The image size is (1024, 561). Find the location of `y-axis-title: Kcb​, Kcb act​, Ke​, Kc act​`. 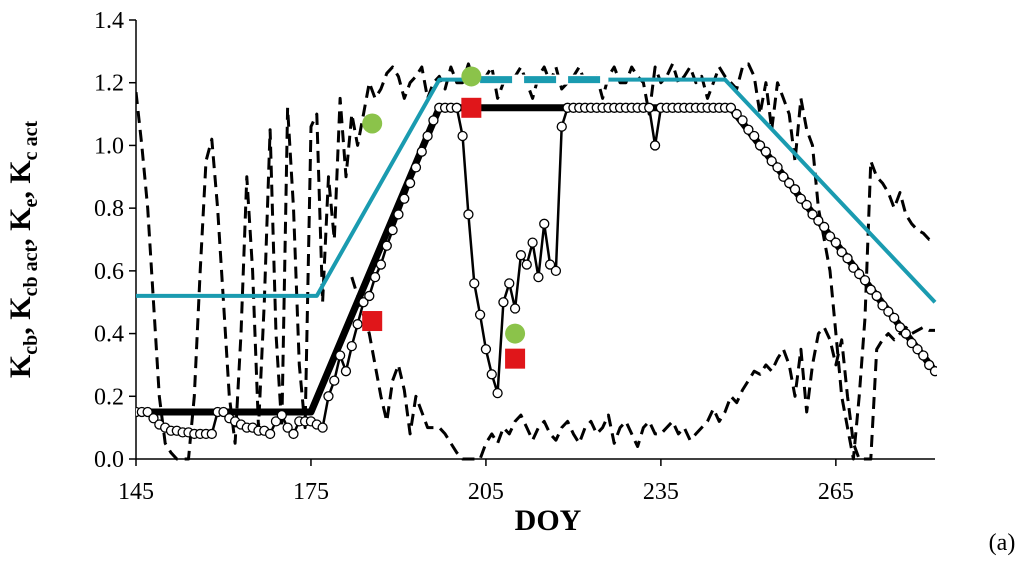

y-axis-title: Kcb​, Kcb act​, Ke​, Kc act​ is located at coordinates (23, 250).